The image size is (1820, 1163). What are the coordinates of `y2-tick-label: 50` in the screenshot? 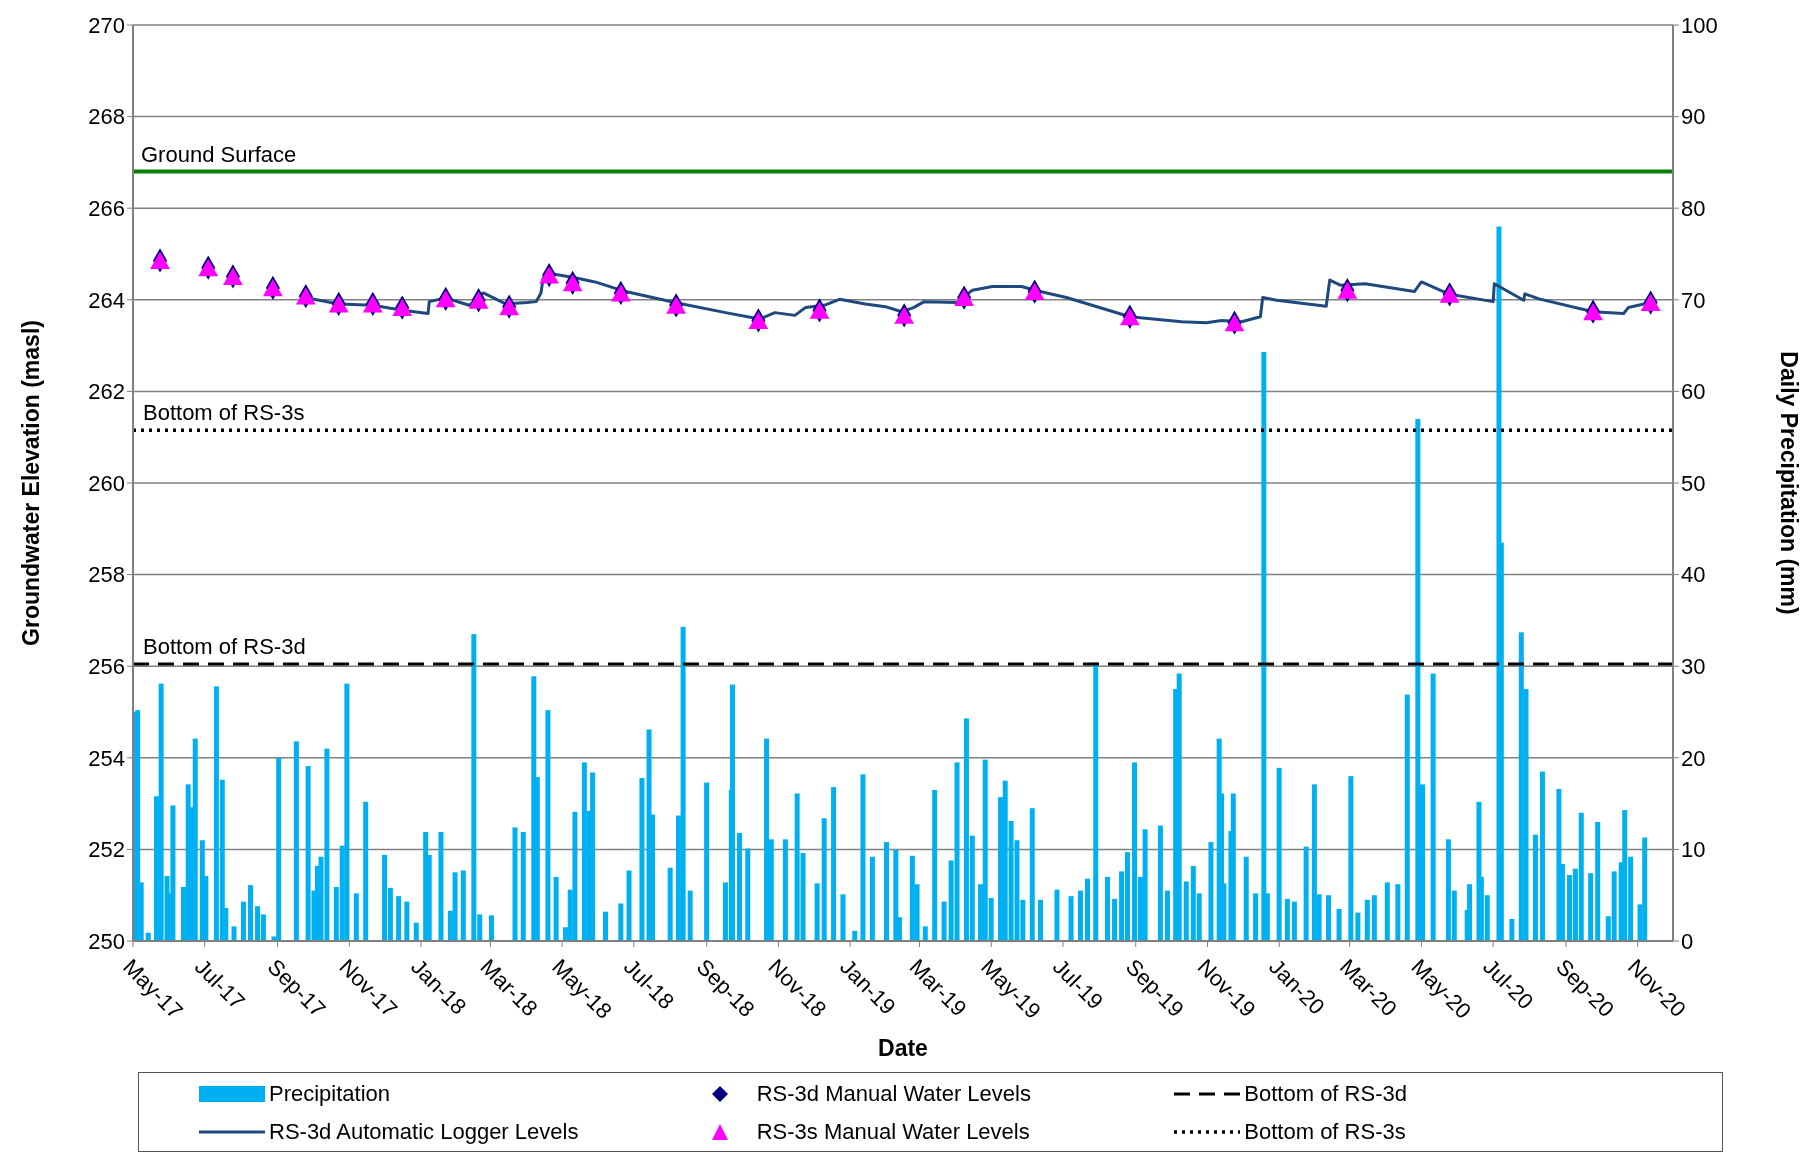 It's located at (1693, 483).